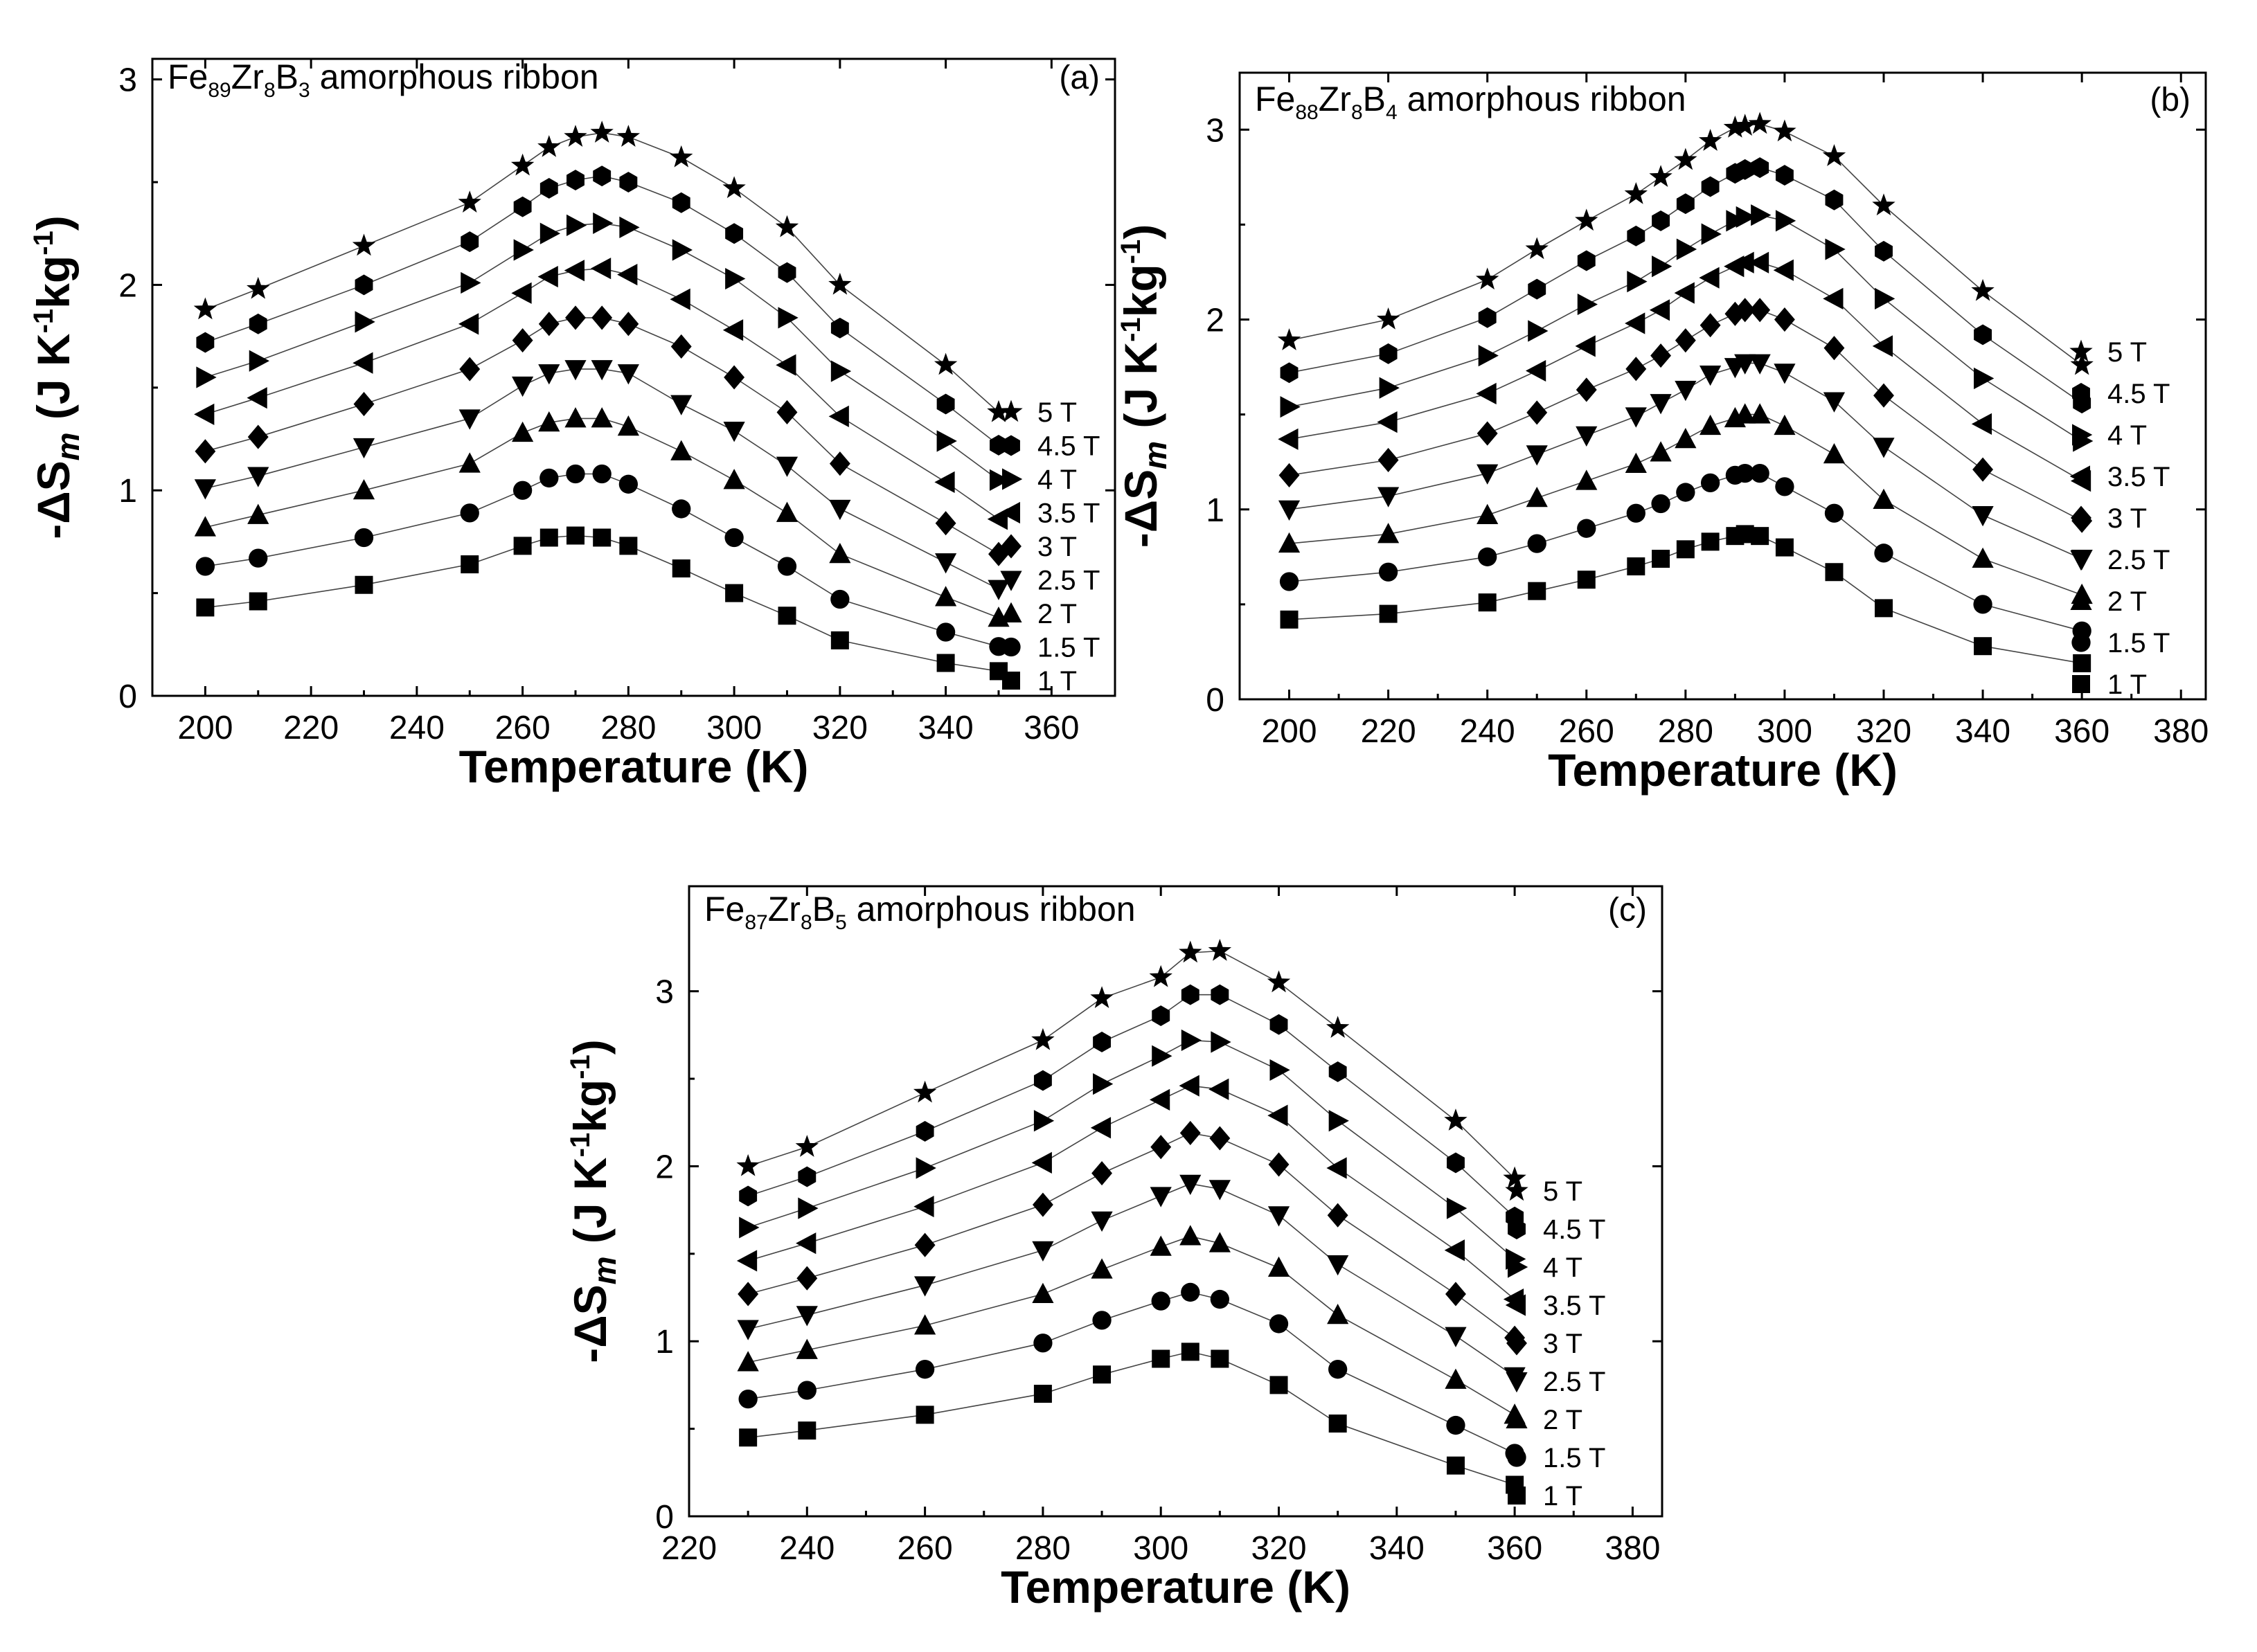  What do you see at coordinates (755, 923) in the screenshot?
I see `title-subscript: 87` at bounding box center [755, 923].